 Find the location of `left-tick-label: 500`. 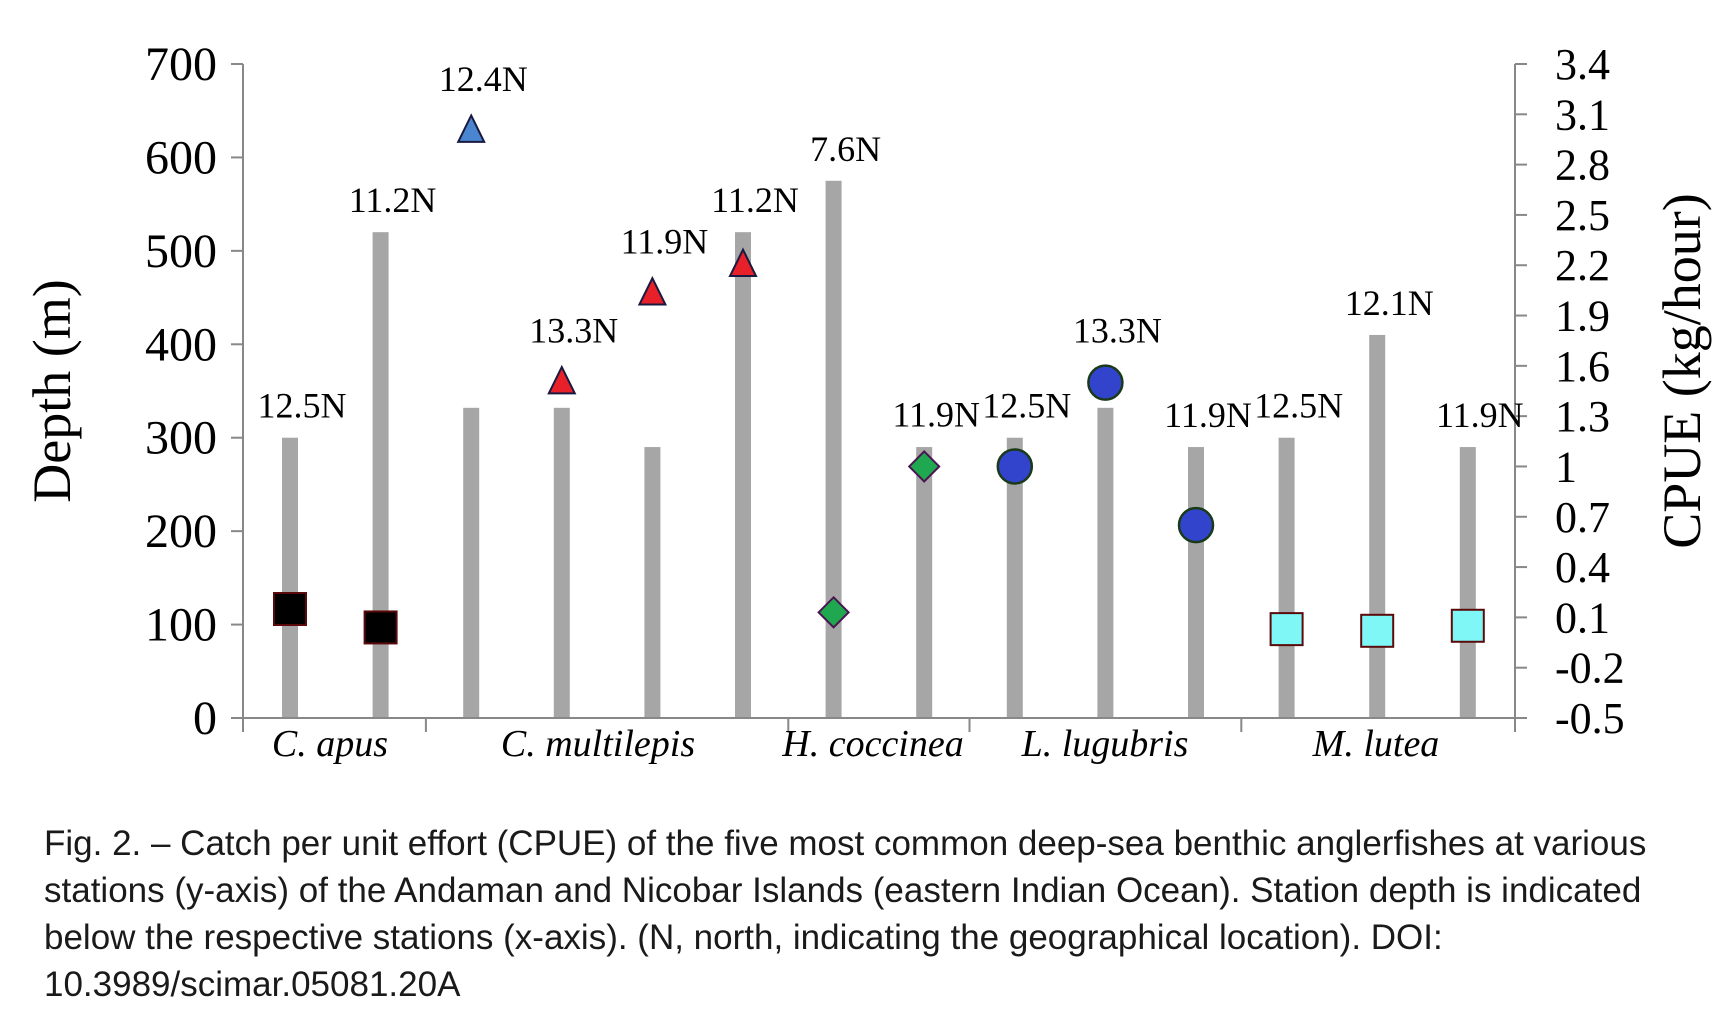

left-tick-label: 500 is located at coordinates (181, 251).